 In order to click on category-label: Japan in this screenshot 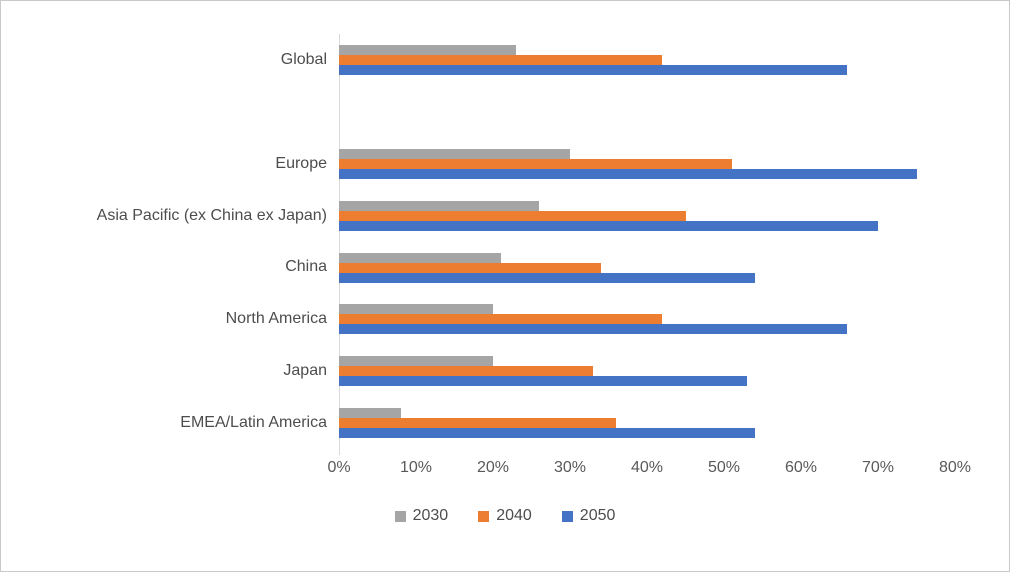, I will do `click(305, 371)`.